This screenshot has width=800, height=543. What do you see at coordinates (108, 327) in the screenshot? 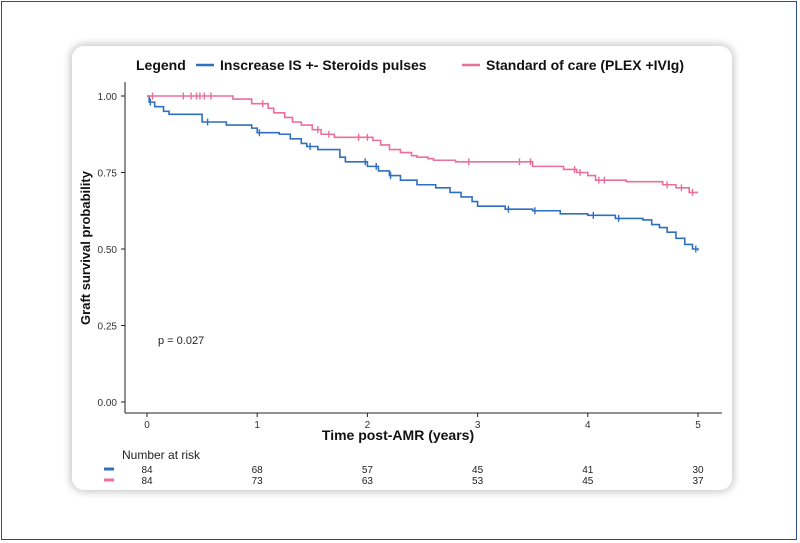
I see `y-tick-label: 0.25` at bounding box center [108, 327].